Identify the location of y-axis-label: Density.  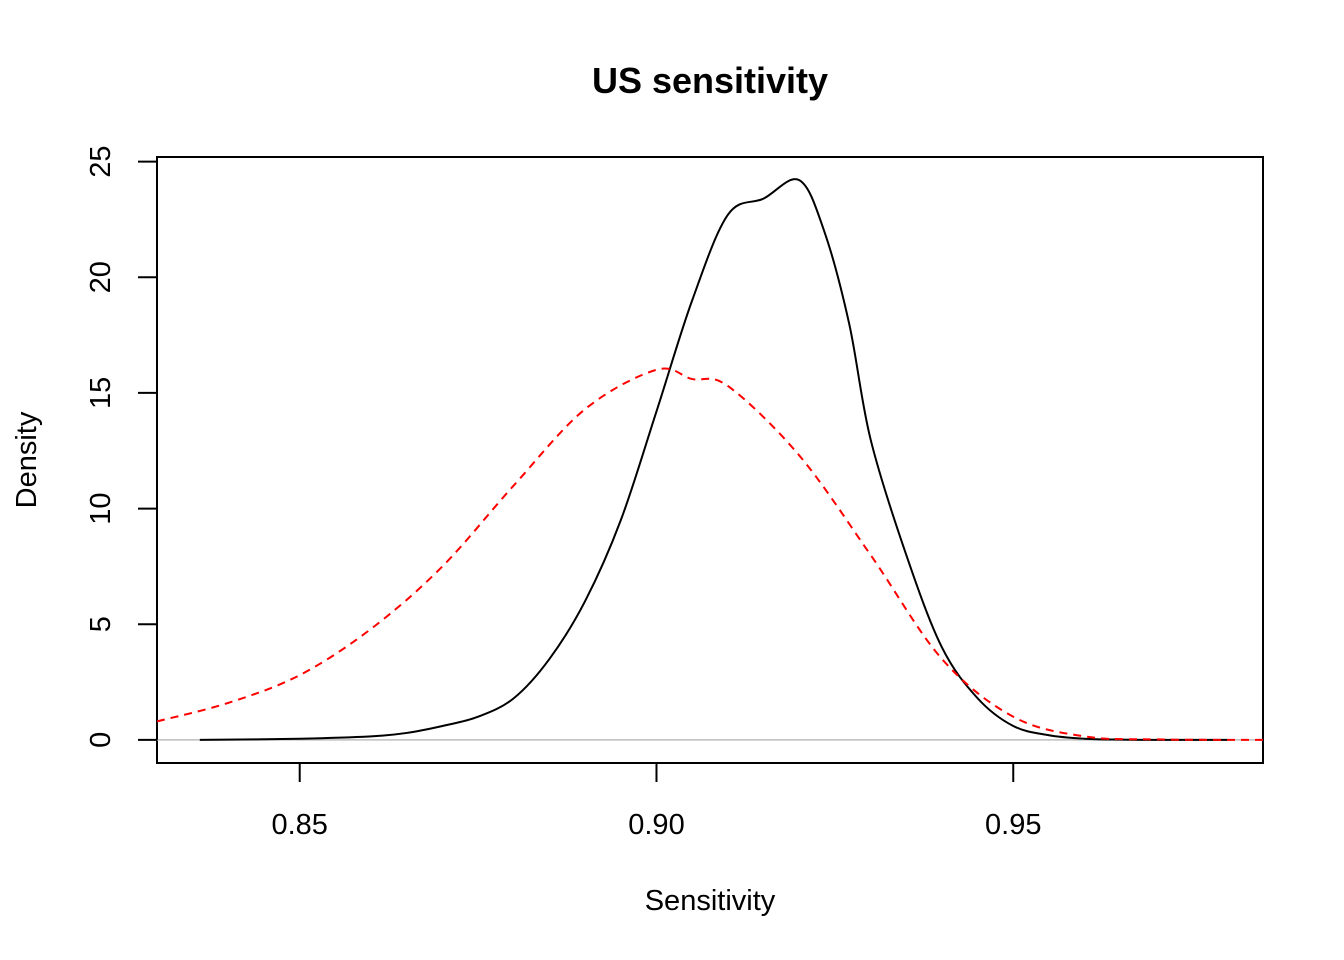
(27, 459).